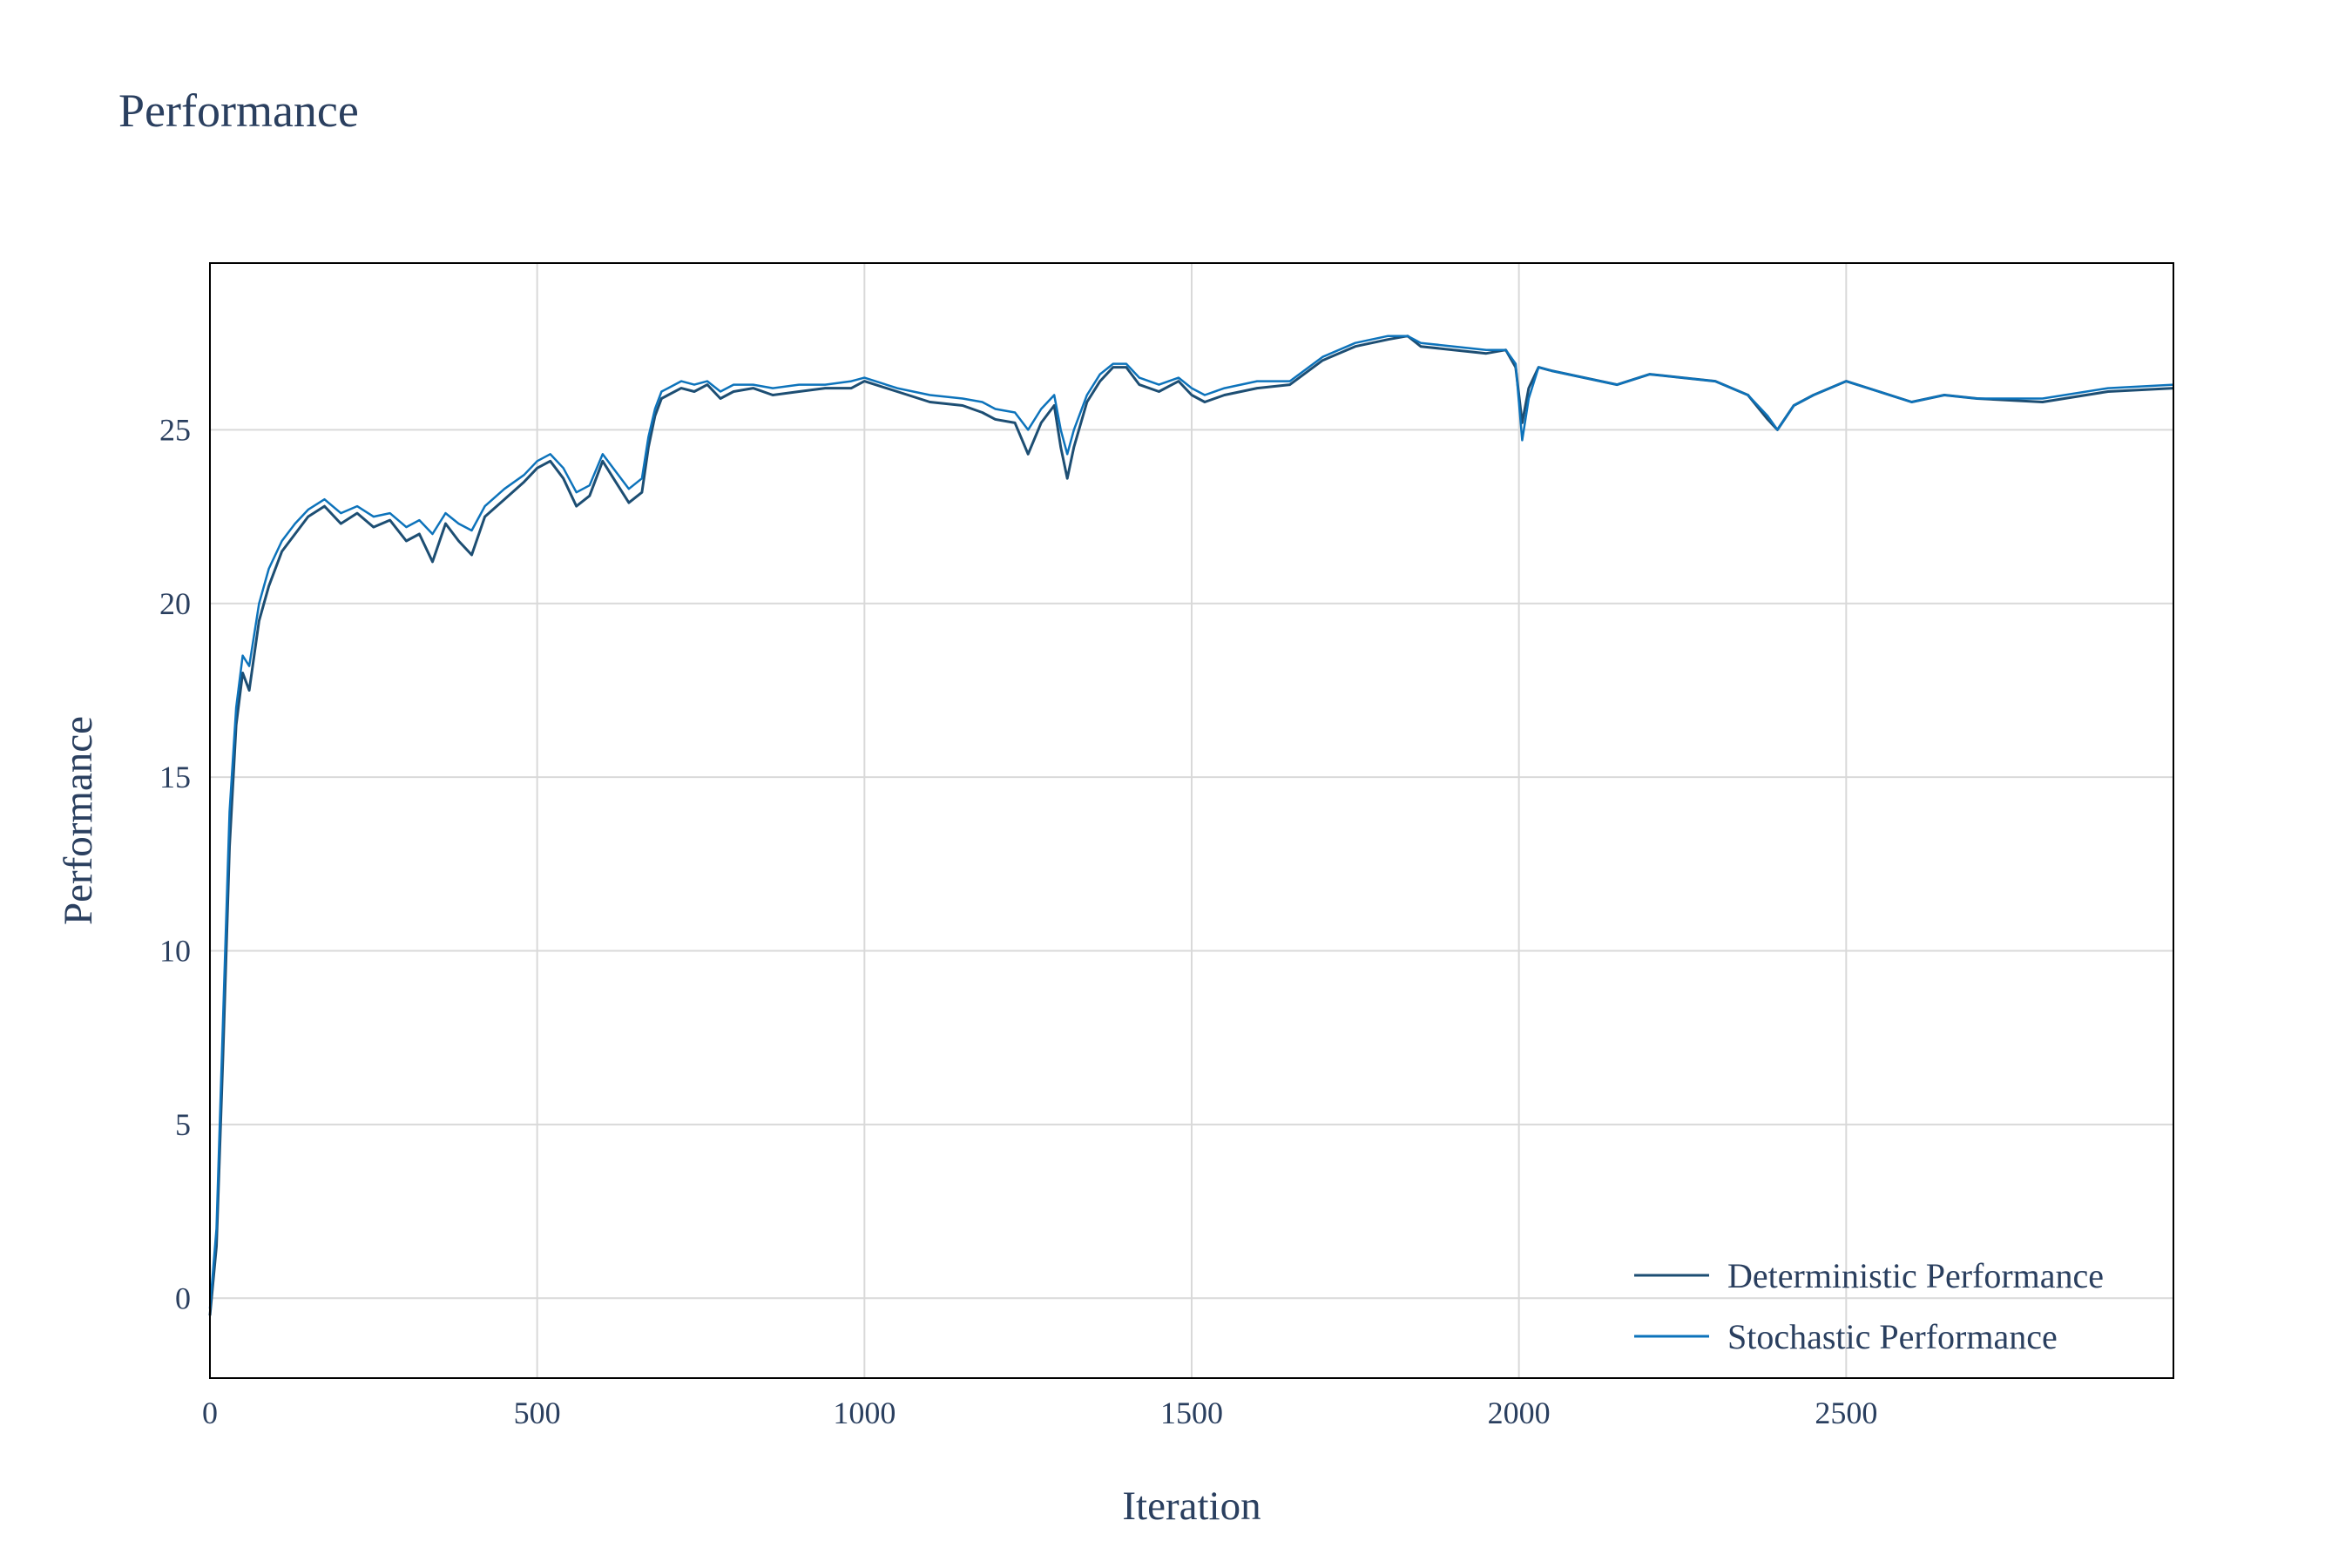 This screenshot has width=2352, height=1568. Describe the element at coordinates (78, 820) in the screenshot. I see `y-axis-title: Performance` at that location.